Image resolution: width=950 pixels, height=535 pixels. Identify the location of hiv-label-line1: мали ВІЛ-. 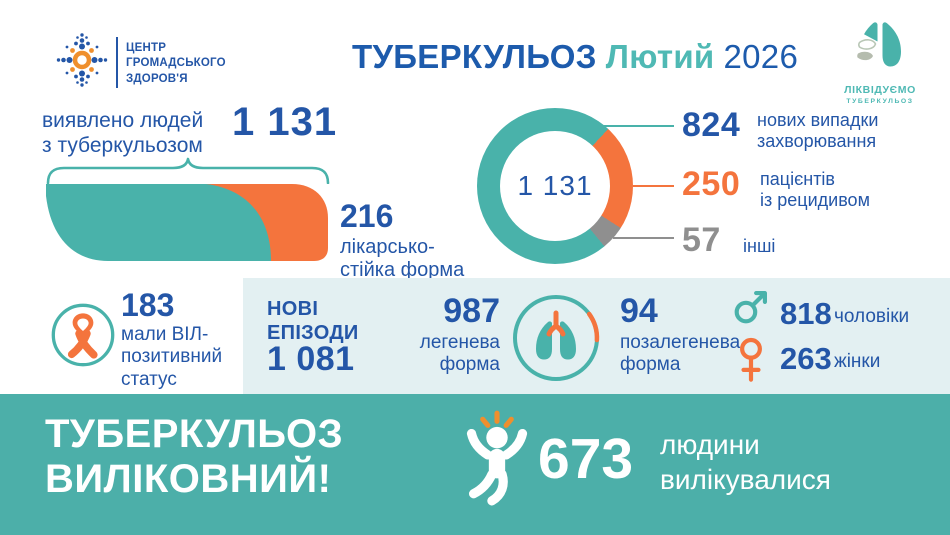
(165, 334).